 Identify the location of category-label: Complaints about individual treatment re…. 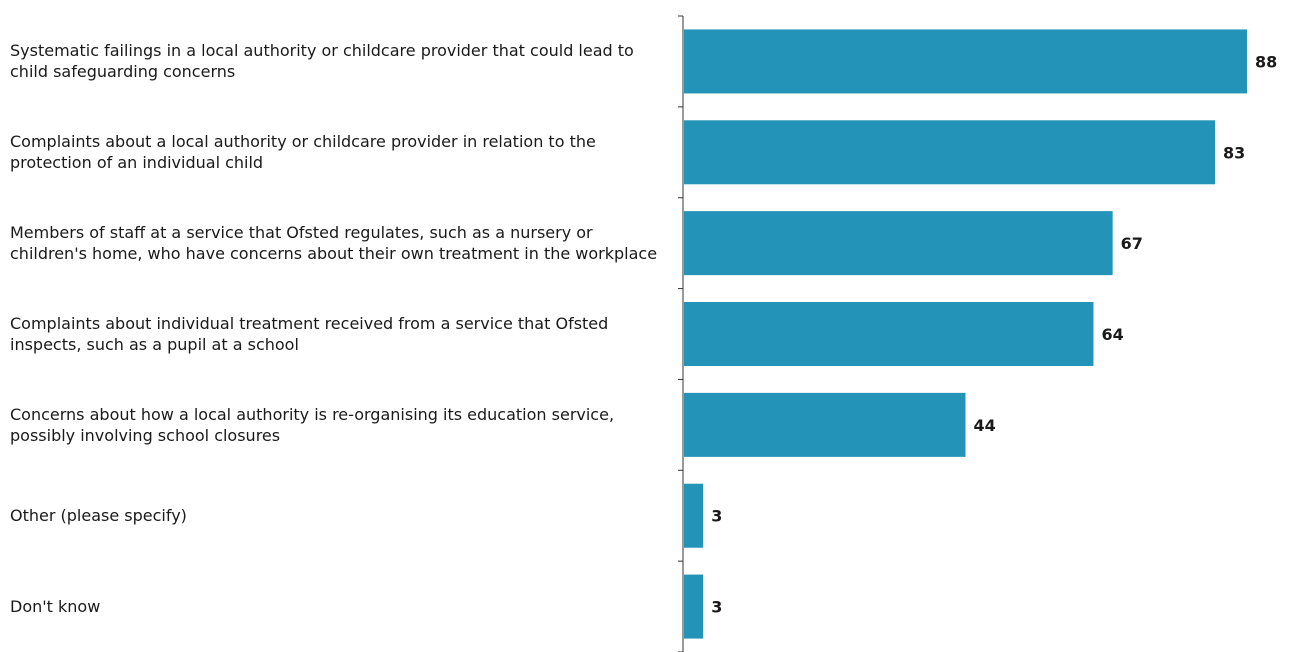
(309, 334).